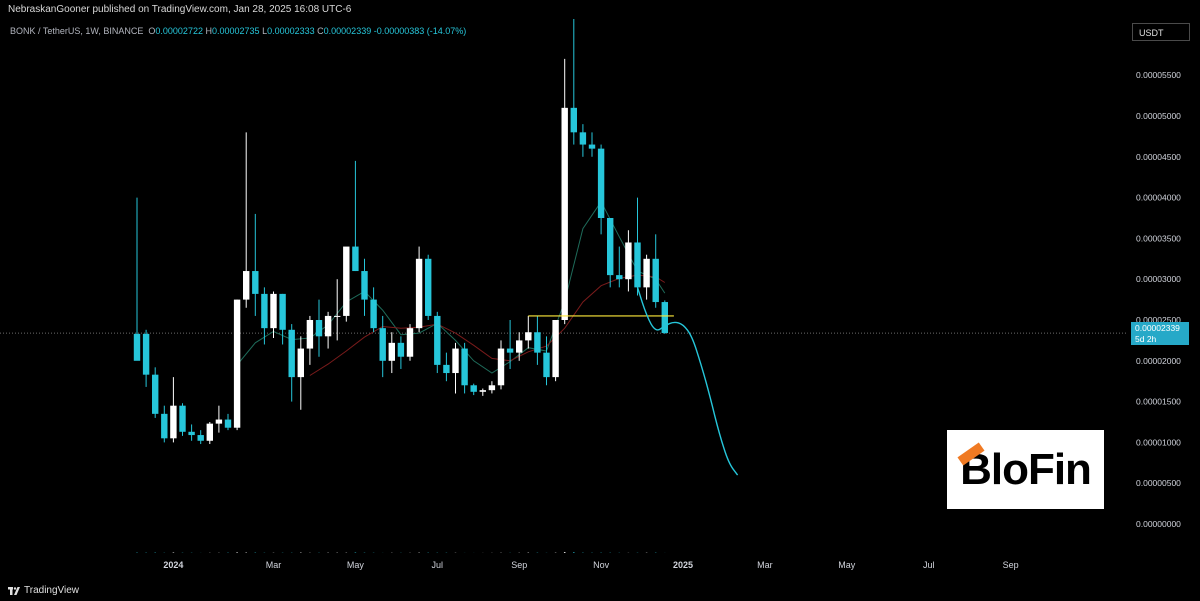 This screenshot has height=601, width=1200. I want to click on price-axis-label: 0.00004000, so click(1158, 198).